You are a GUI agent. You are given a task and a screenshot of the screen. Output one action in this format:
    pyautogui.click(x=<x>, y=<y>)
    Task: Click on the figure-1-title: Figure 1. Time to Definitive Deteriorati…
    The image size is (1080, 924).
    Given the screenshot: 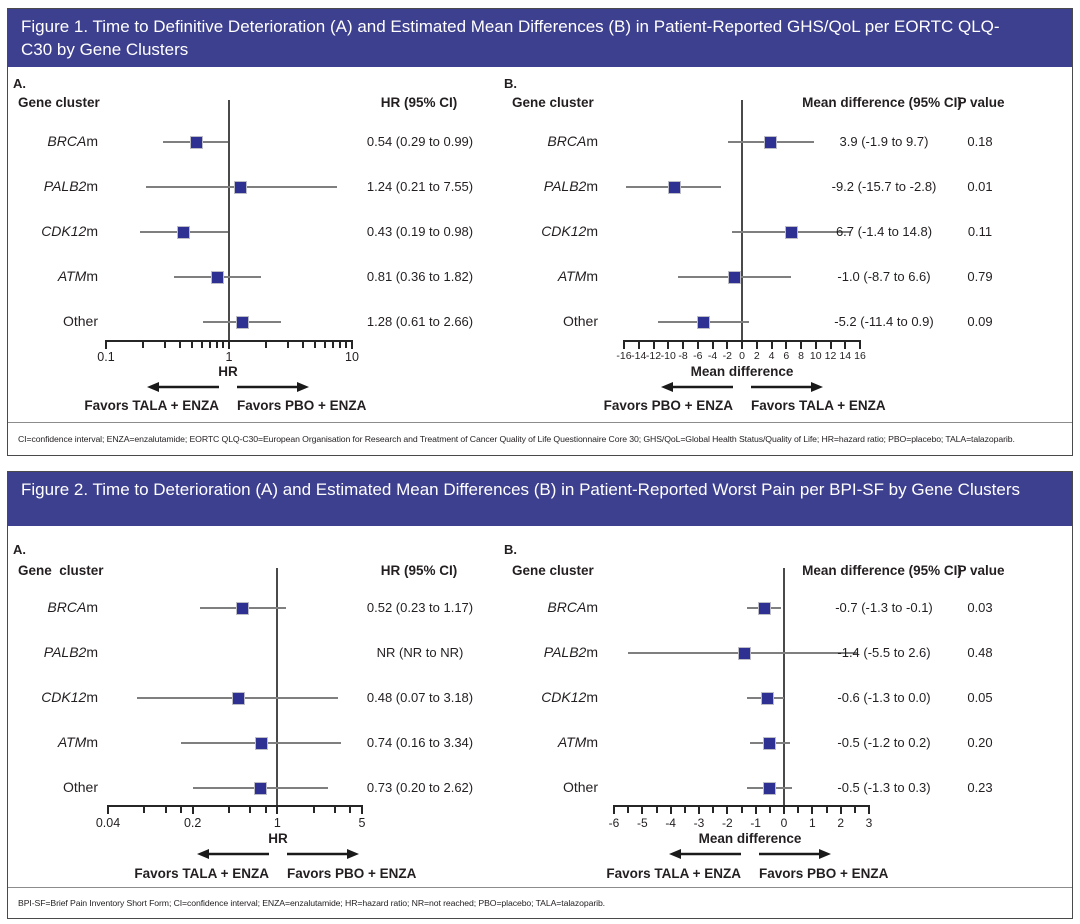 What is the action you would take?
    pyautogui.click(x=510, y=38)
    